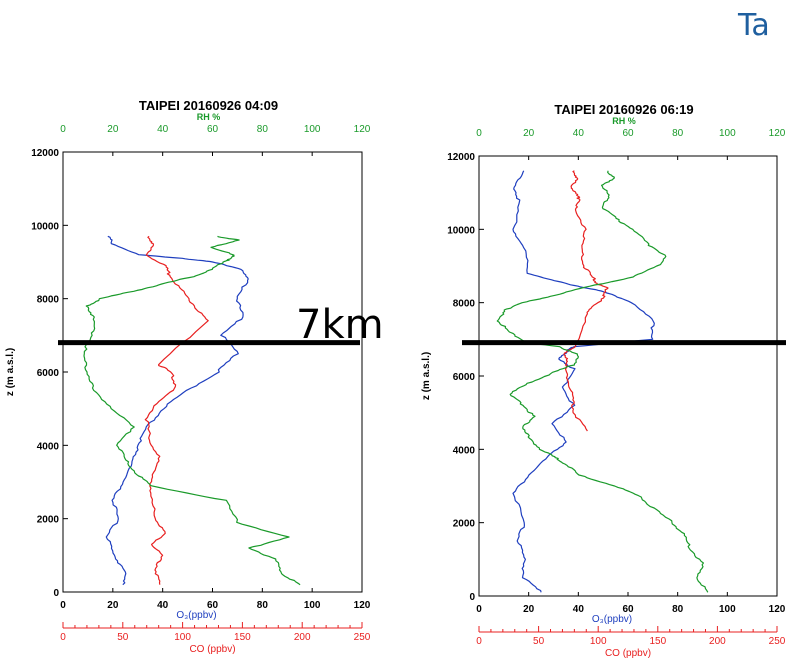 The width and height of the screenshot is (786, 664). What do you see at coordinates (48, 446) in the screenshot?
I see `z-tick-label-left: 4000` at bounding box center [48, 446].